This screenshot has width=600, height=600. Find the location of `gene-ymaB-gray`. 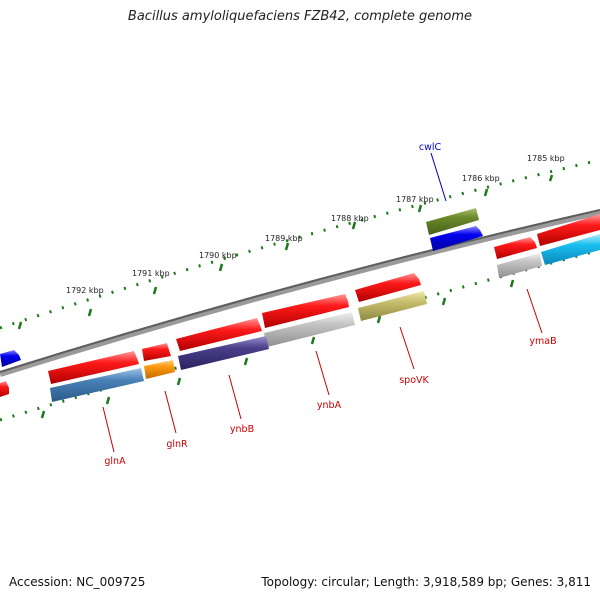

gene-ymaB-gray is located at coordinates (519, 265).